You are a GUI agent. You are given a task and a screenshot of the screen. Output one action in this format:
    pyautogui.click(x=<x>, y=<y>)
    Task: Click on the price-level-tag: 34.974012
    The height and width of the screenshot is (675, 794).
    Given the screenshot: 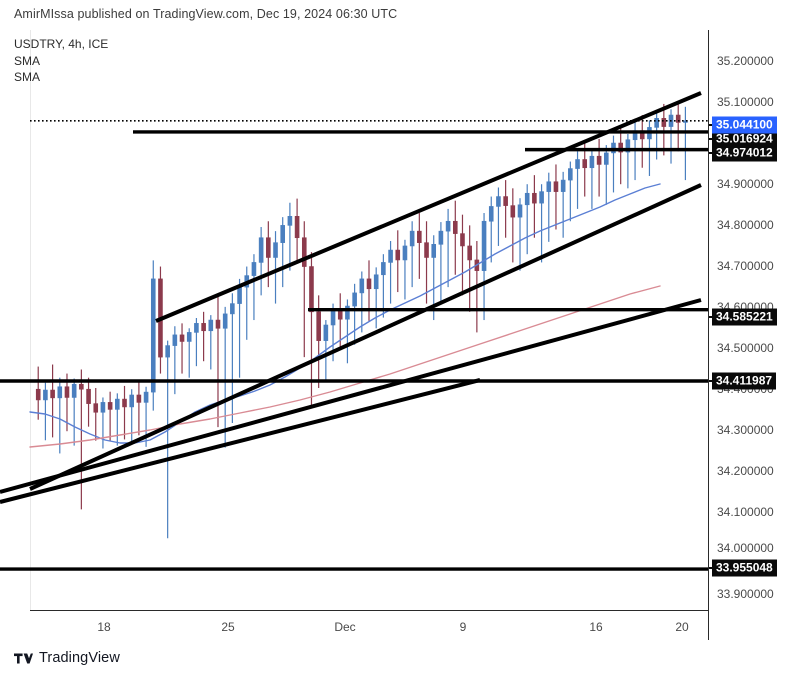 What is the action you would take?
    pyautogui.click(x=744, y=153)
    